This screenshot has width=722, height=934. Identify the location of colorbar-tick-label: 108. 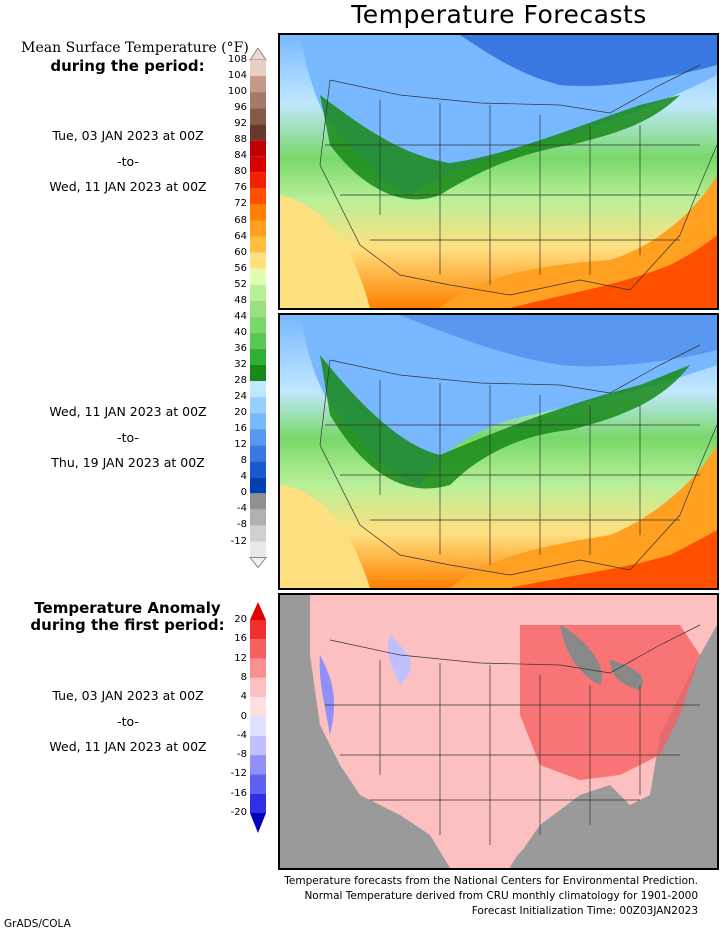
(237, 59).